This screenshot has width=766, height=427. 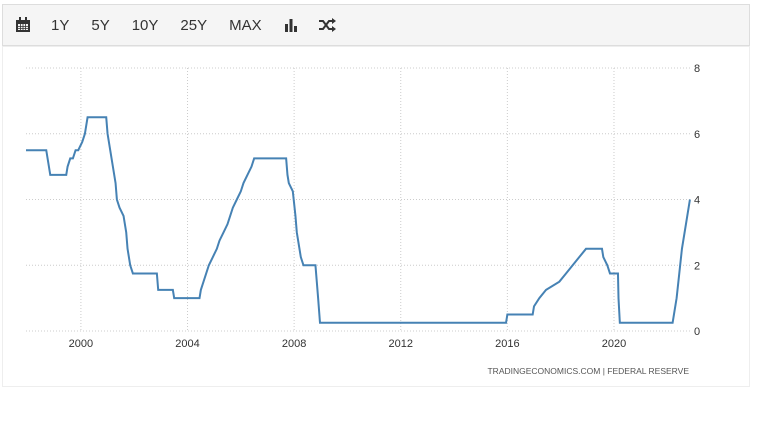 What do you see at coordinates (291, 25) in the screenshot?
I see `bar-chart-icon` at bounding box center [291, 25].